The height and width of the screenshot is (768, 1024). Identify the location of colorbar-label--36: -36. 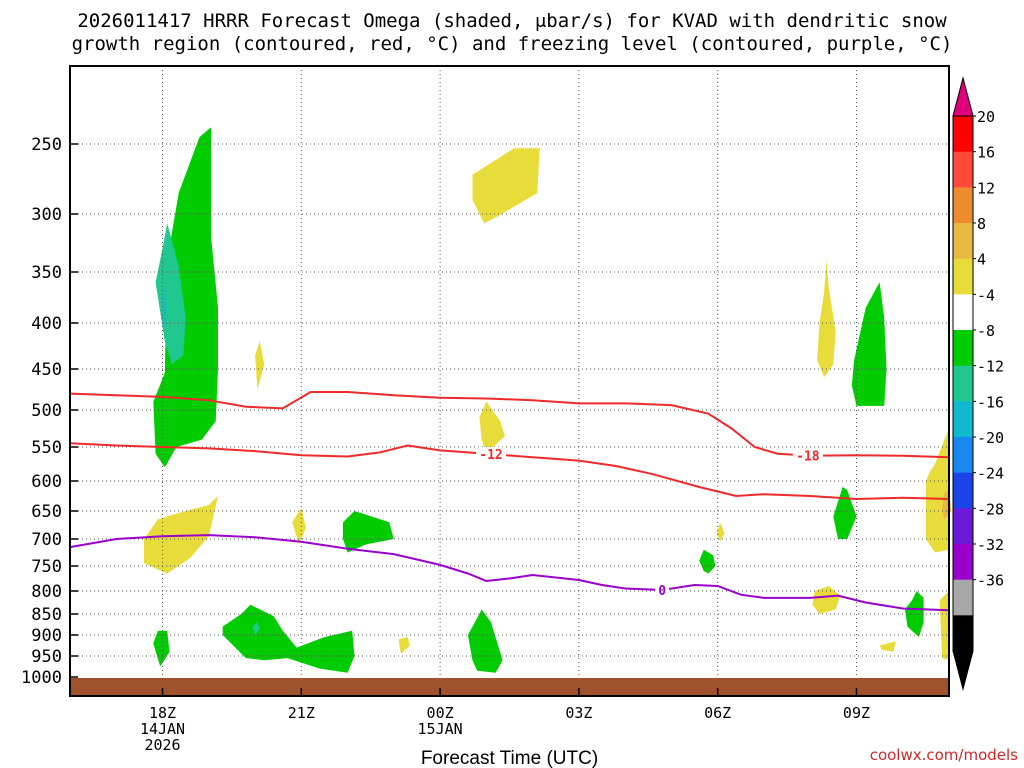
(990, 581).